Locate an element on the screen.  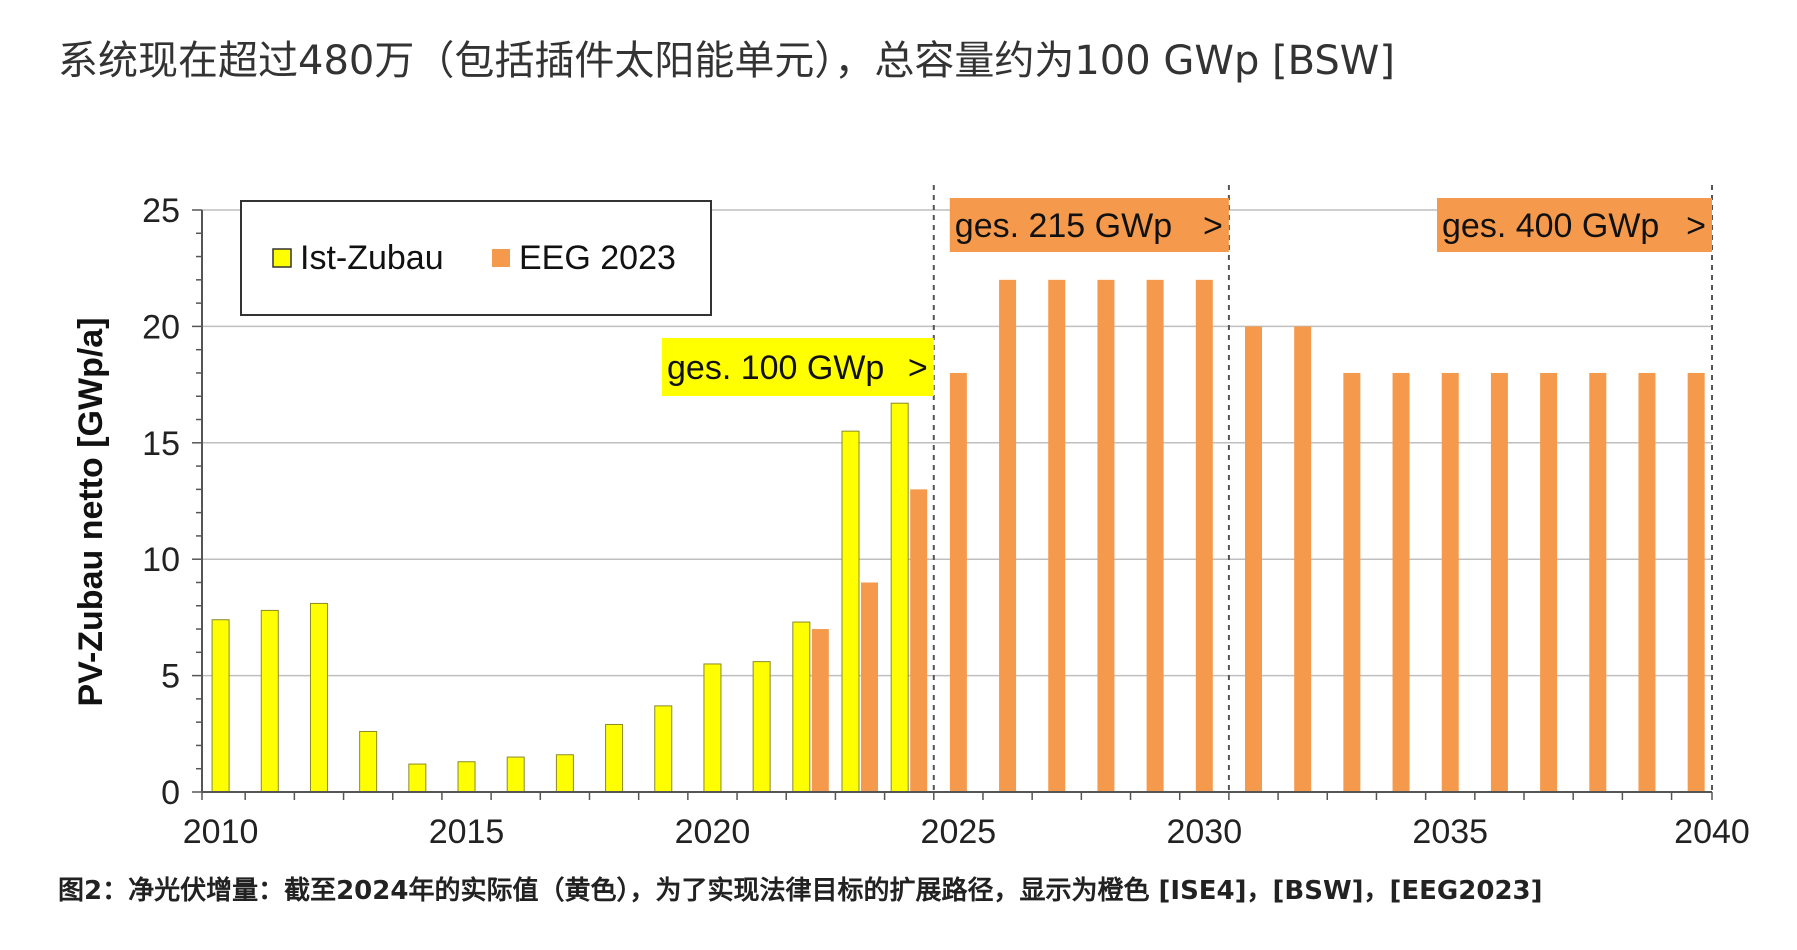
bar-ist-2017 is located at coordinates (564, 773).